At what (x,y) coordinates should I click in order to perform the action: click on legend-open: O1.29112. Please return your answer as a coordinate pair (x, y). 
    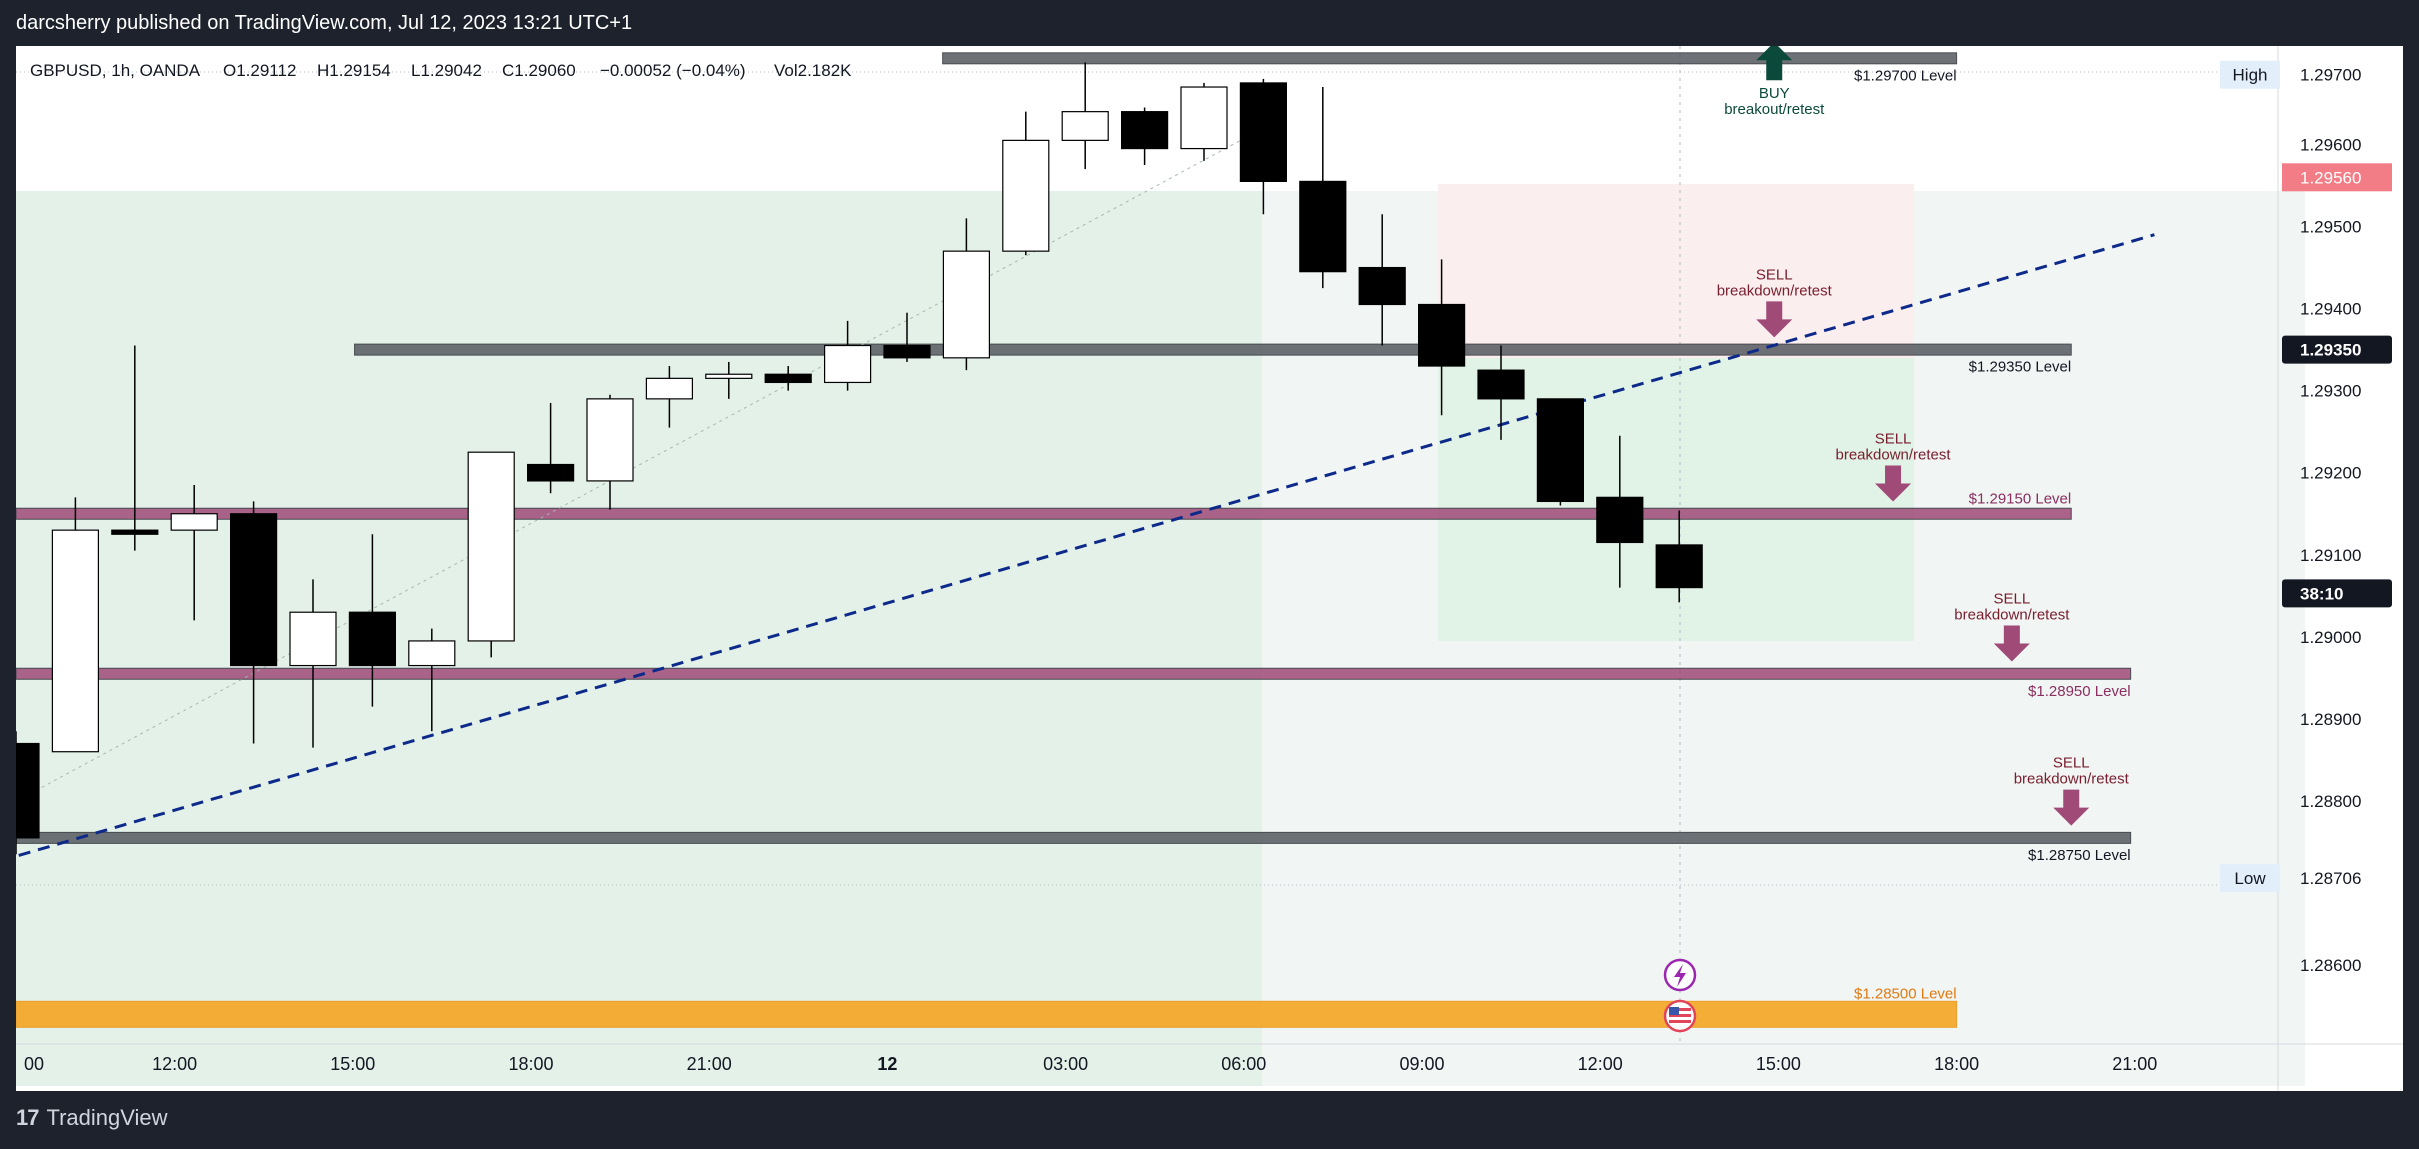
    Looking at the image, I should click on (259, 70).